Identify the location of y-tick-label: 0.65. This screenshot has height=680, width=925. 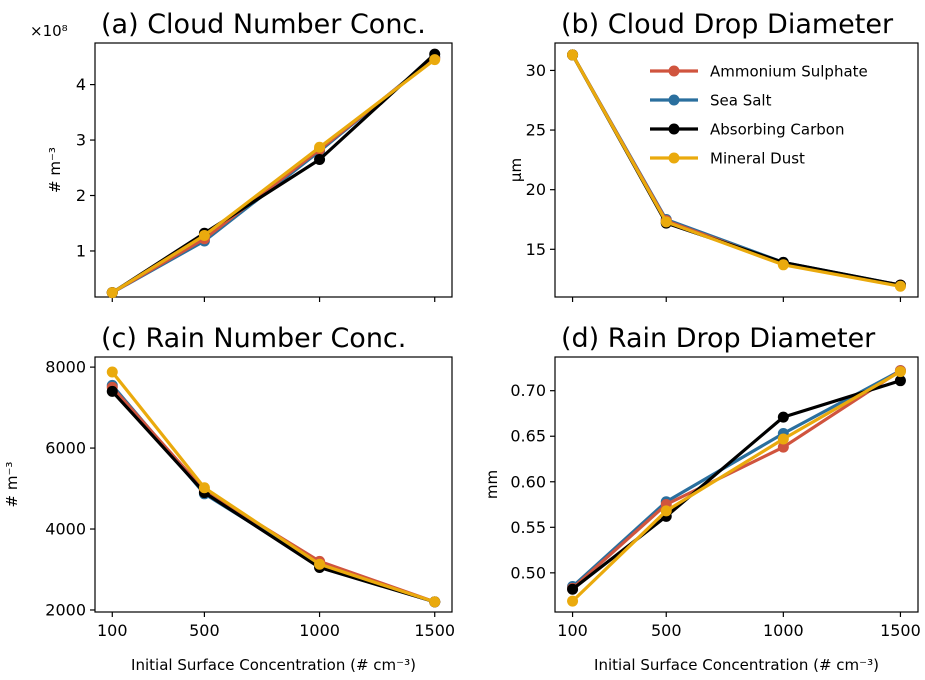
(528, 436).